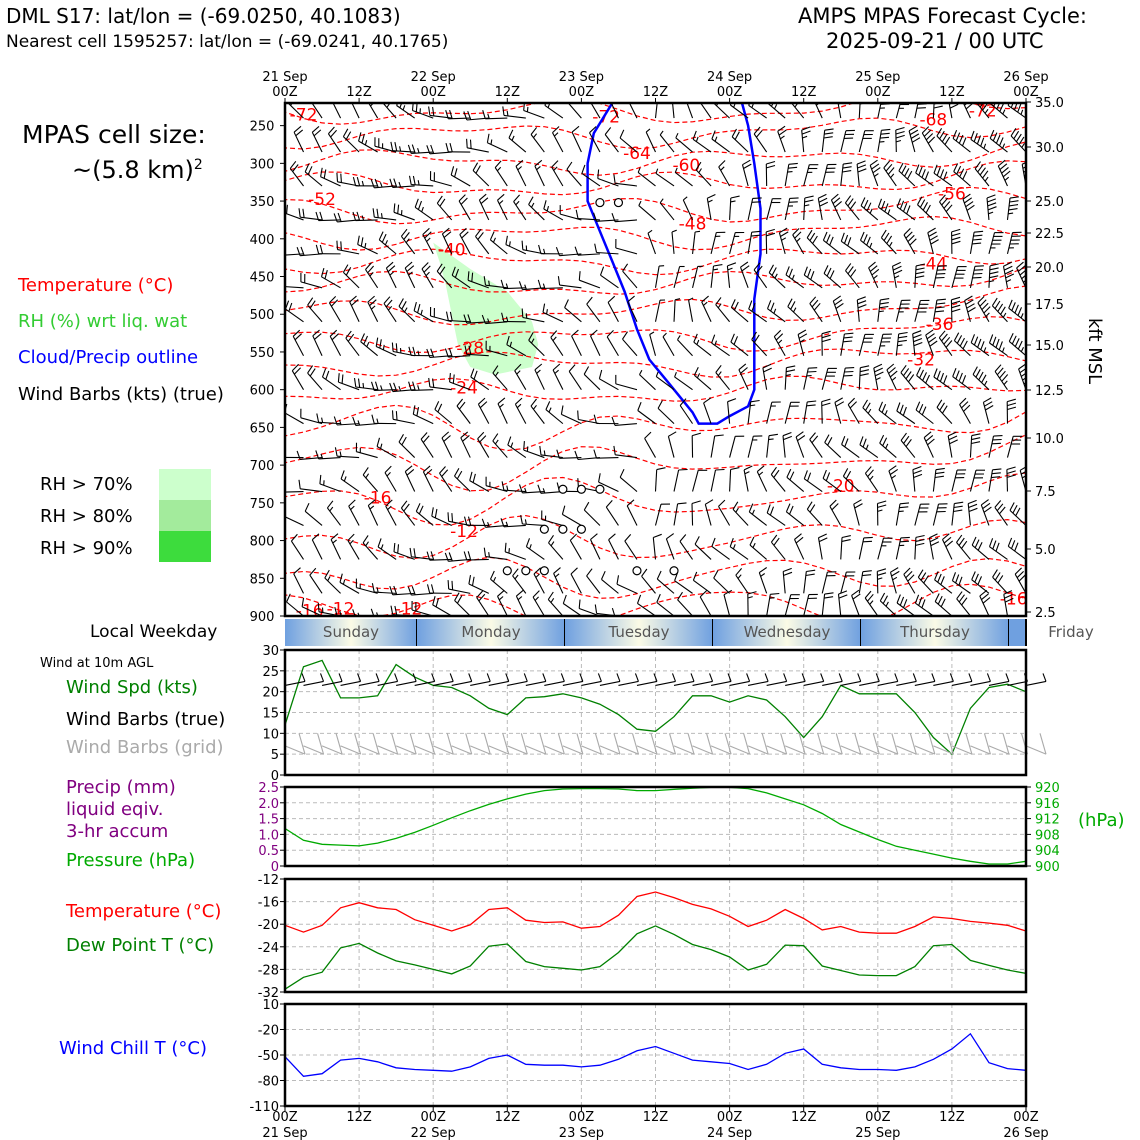 The width and height of the screenshot is (1140, 1140). What do you see at coordinates (921, 361) in the screenshot?
I see `temperature-contour-label: -32` at bounding box center [921, 361].